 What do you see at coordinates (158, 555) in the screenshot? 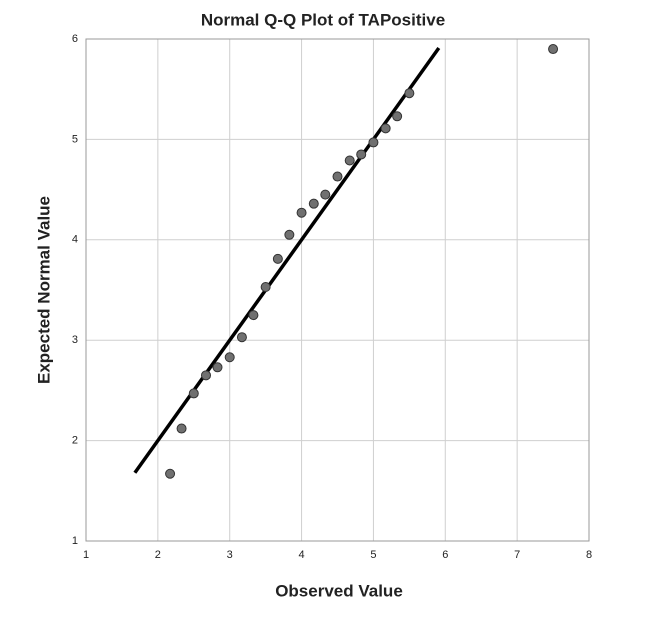
I see `x-tick-label: 2` at bounding box center [158, 555].